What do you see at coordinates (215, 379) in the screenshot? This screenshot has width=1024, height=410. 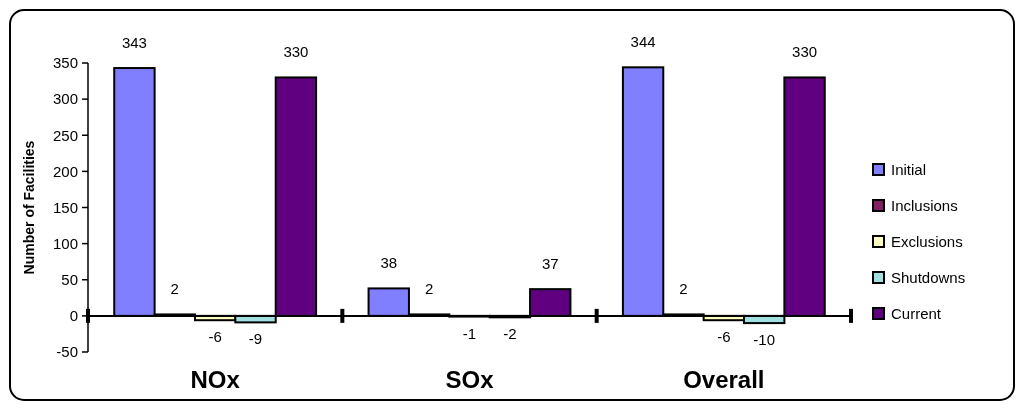 I see `x-tick-label: NOx` at bounding box center [215, 379].